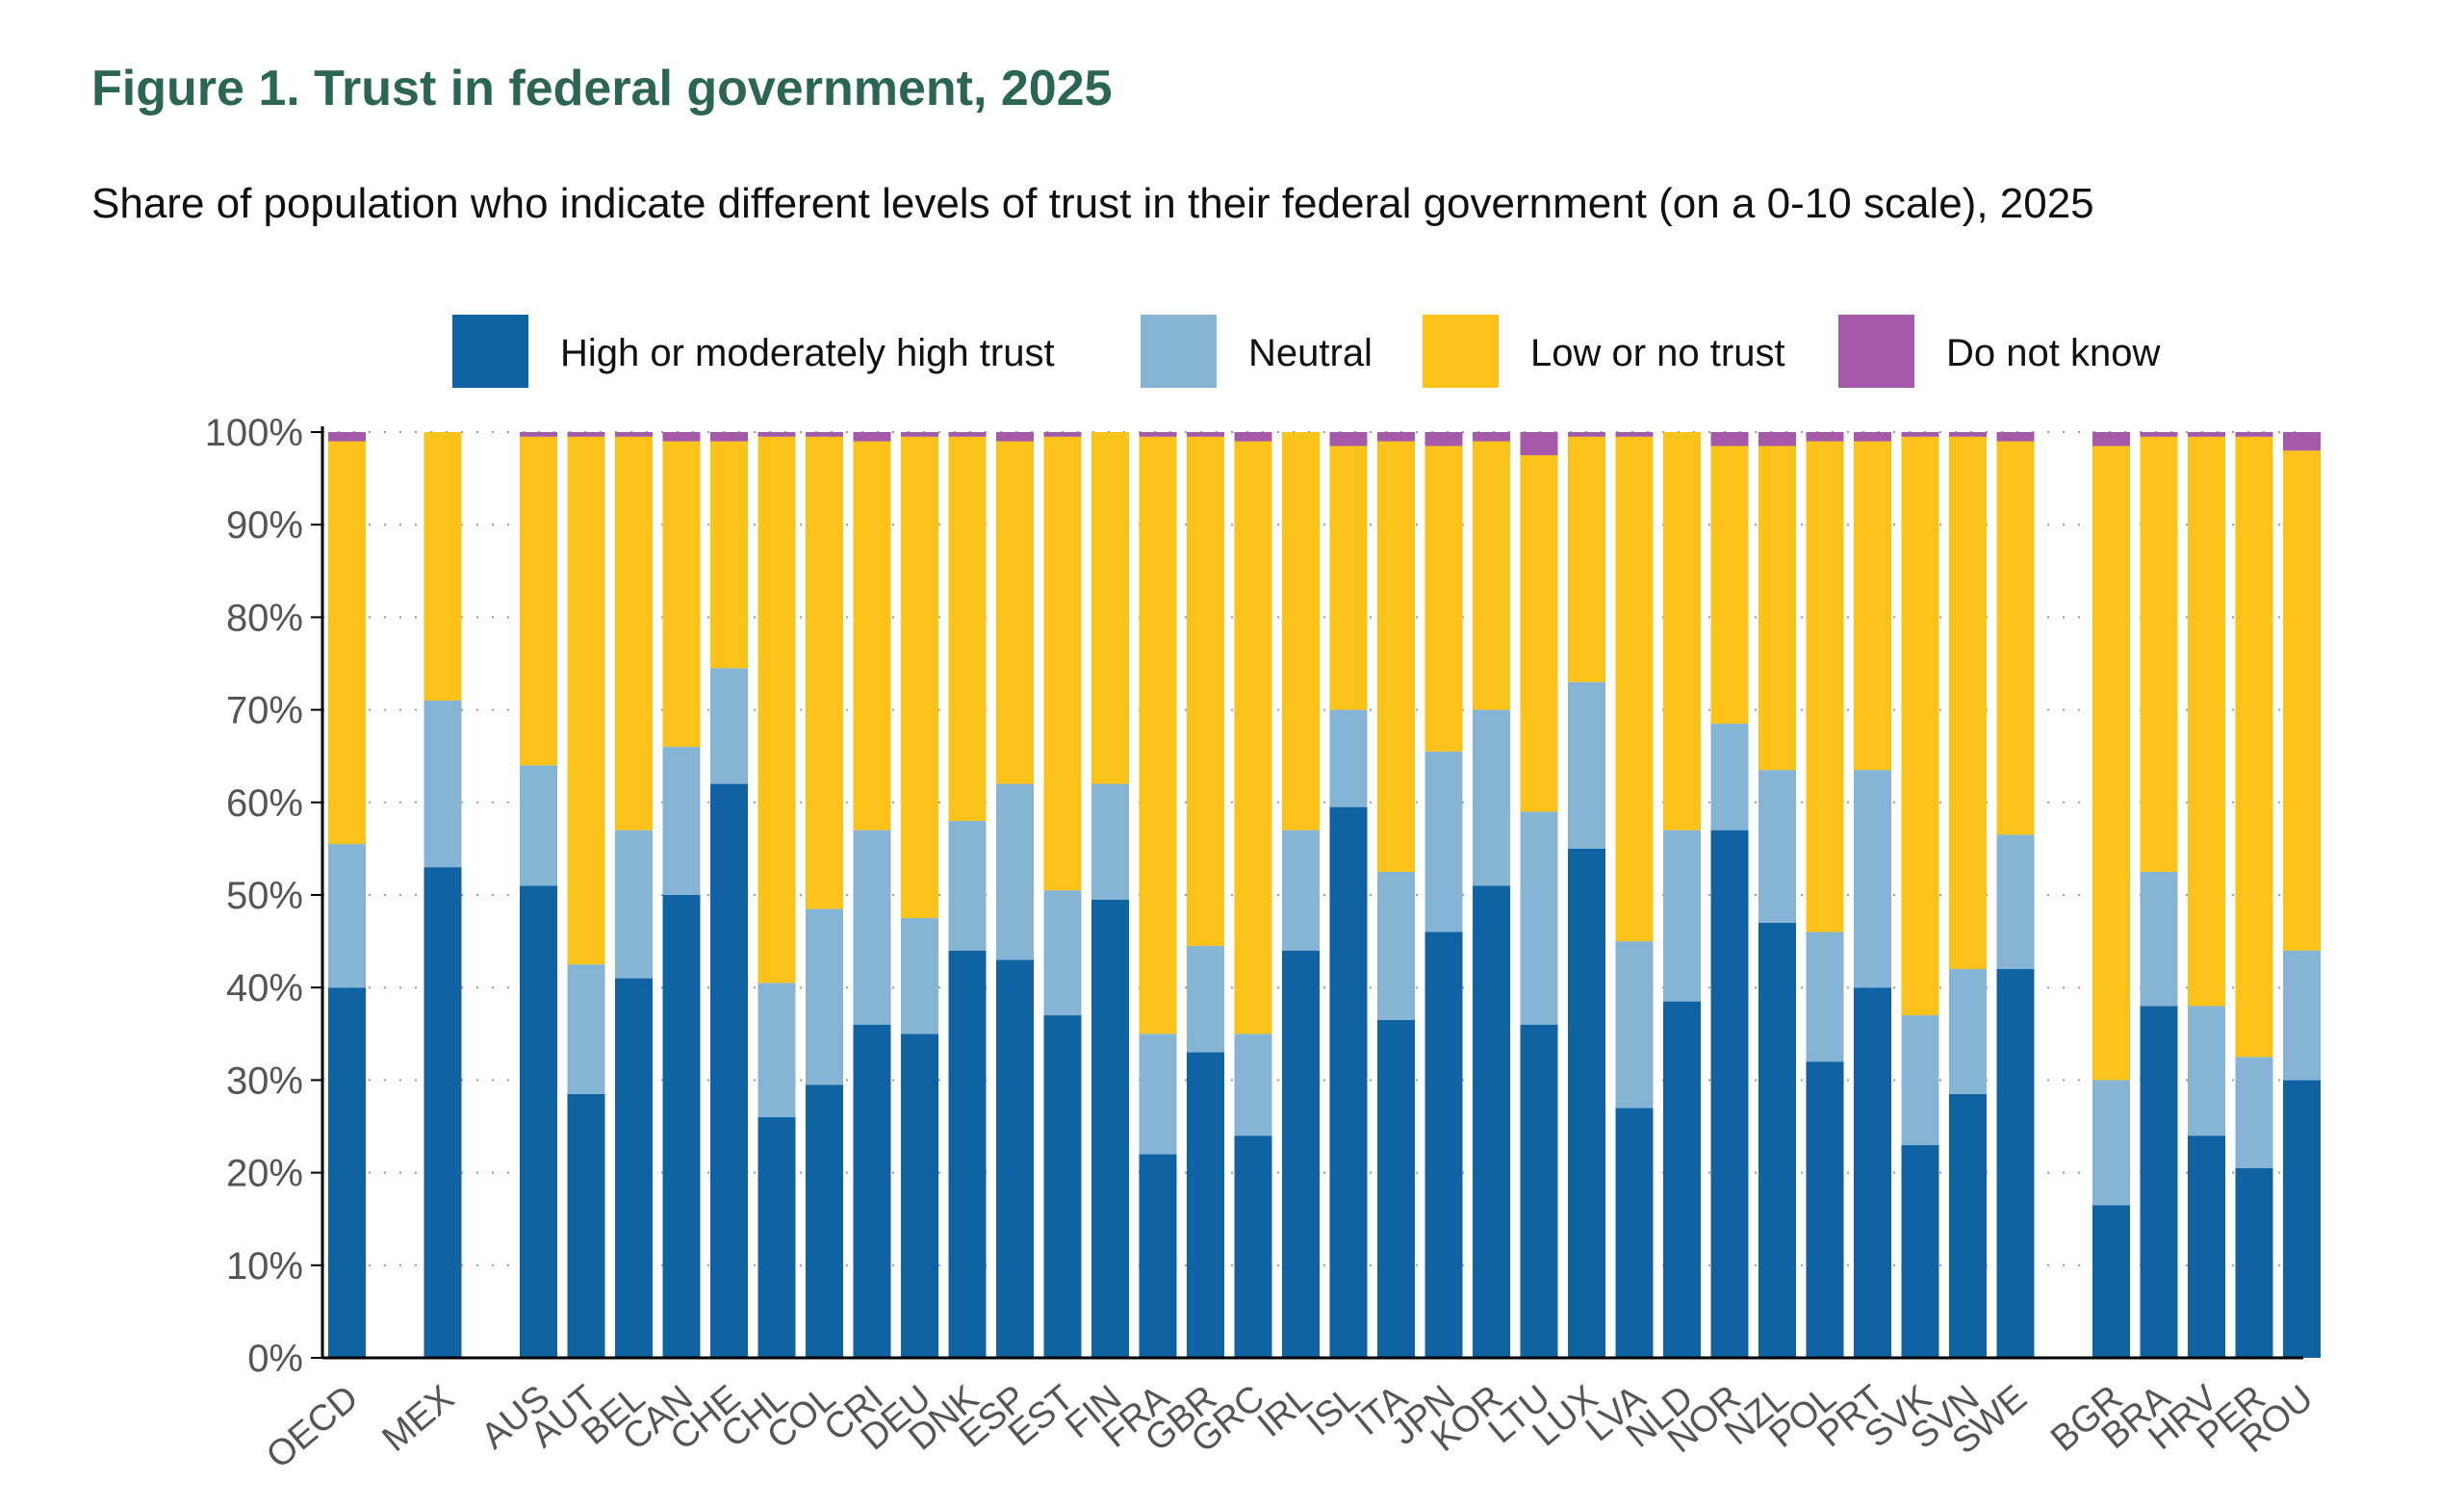 The height and width of the screenshot is (1507, 2464). Describe the element at coordinates (2254, 895) in the screenshot. I see `bar-per` at that location.